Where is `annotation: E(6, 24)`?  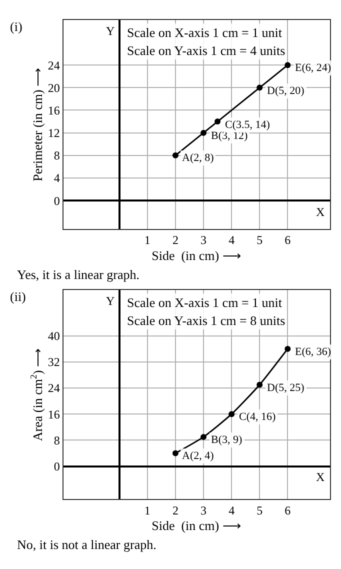 annotation: E(6, 24) is located at coordinates (313, 68).